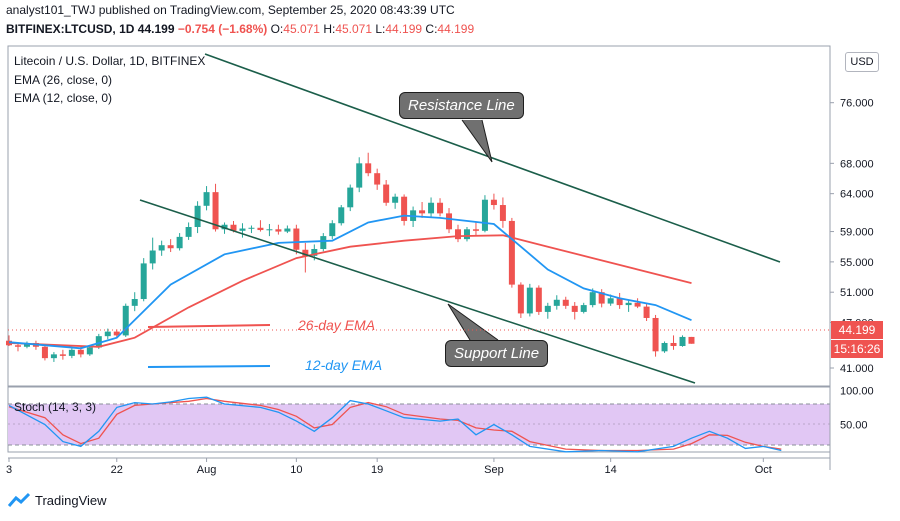 The height and width of the screenshot is (521, 900). What do you see at coordinates (857, 164) in the screenshot?
I see `price-axis-label: 68.000` at bounding box center [857, 164].